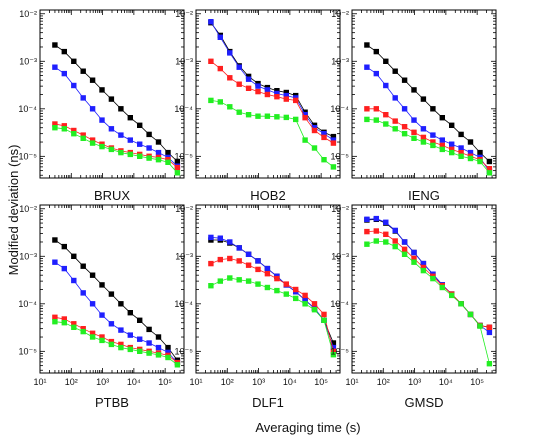 Image resolution: width=550 pixels, height=446 pixels. I want to click on x-tick-label: 10¹, so click(351, 382).